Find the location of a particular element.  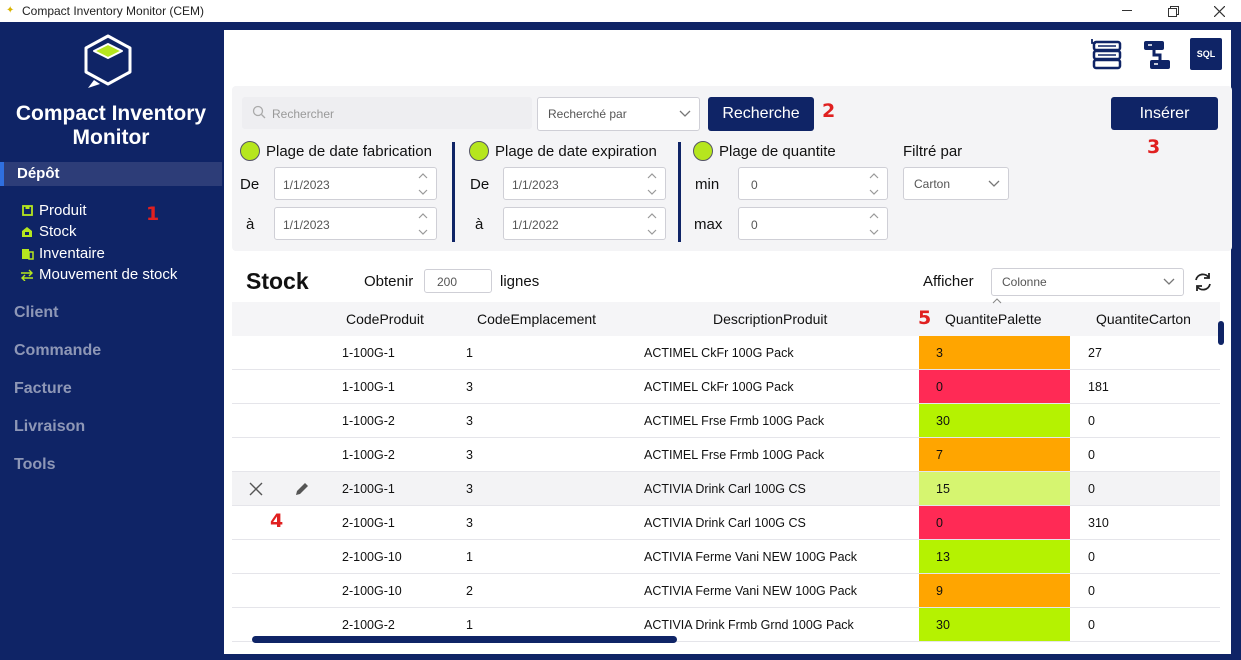

expiration-to-field: 1/1/2022 is located at coordinates (584, 223).